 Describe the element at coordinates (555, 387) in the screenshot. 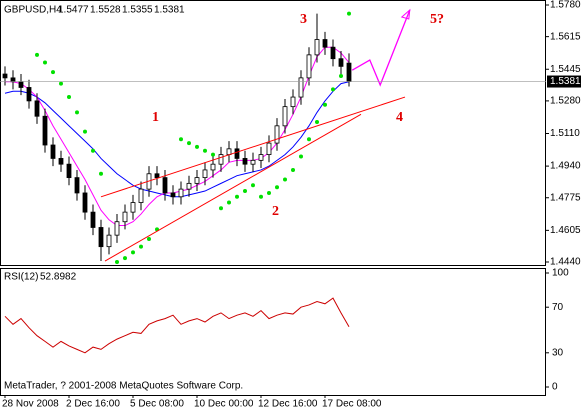

I see `y-tick-label: 0` at that location.